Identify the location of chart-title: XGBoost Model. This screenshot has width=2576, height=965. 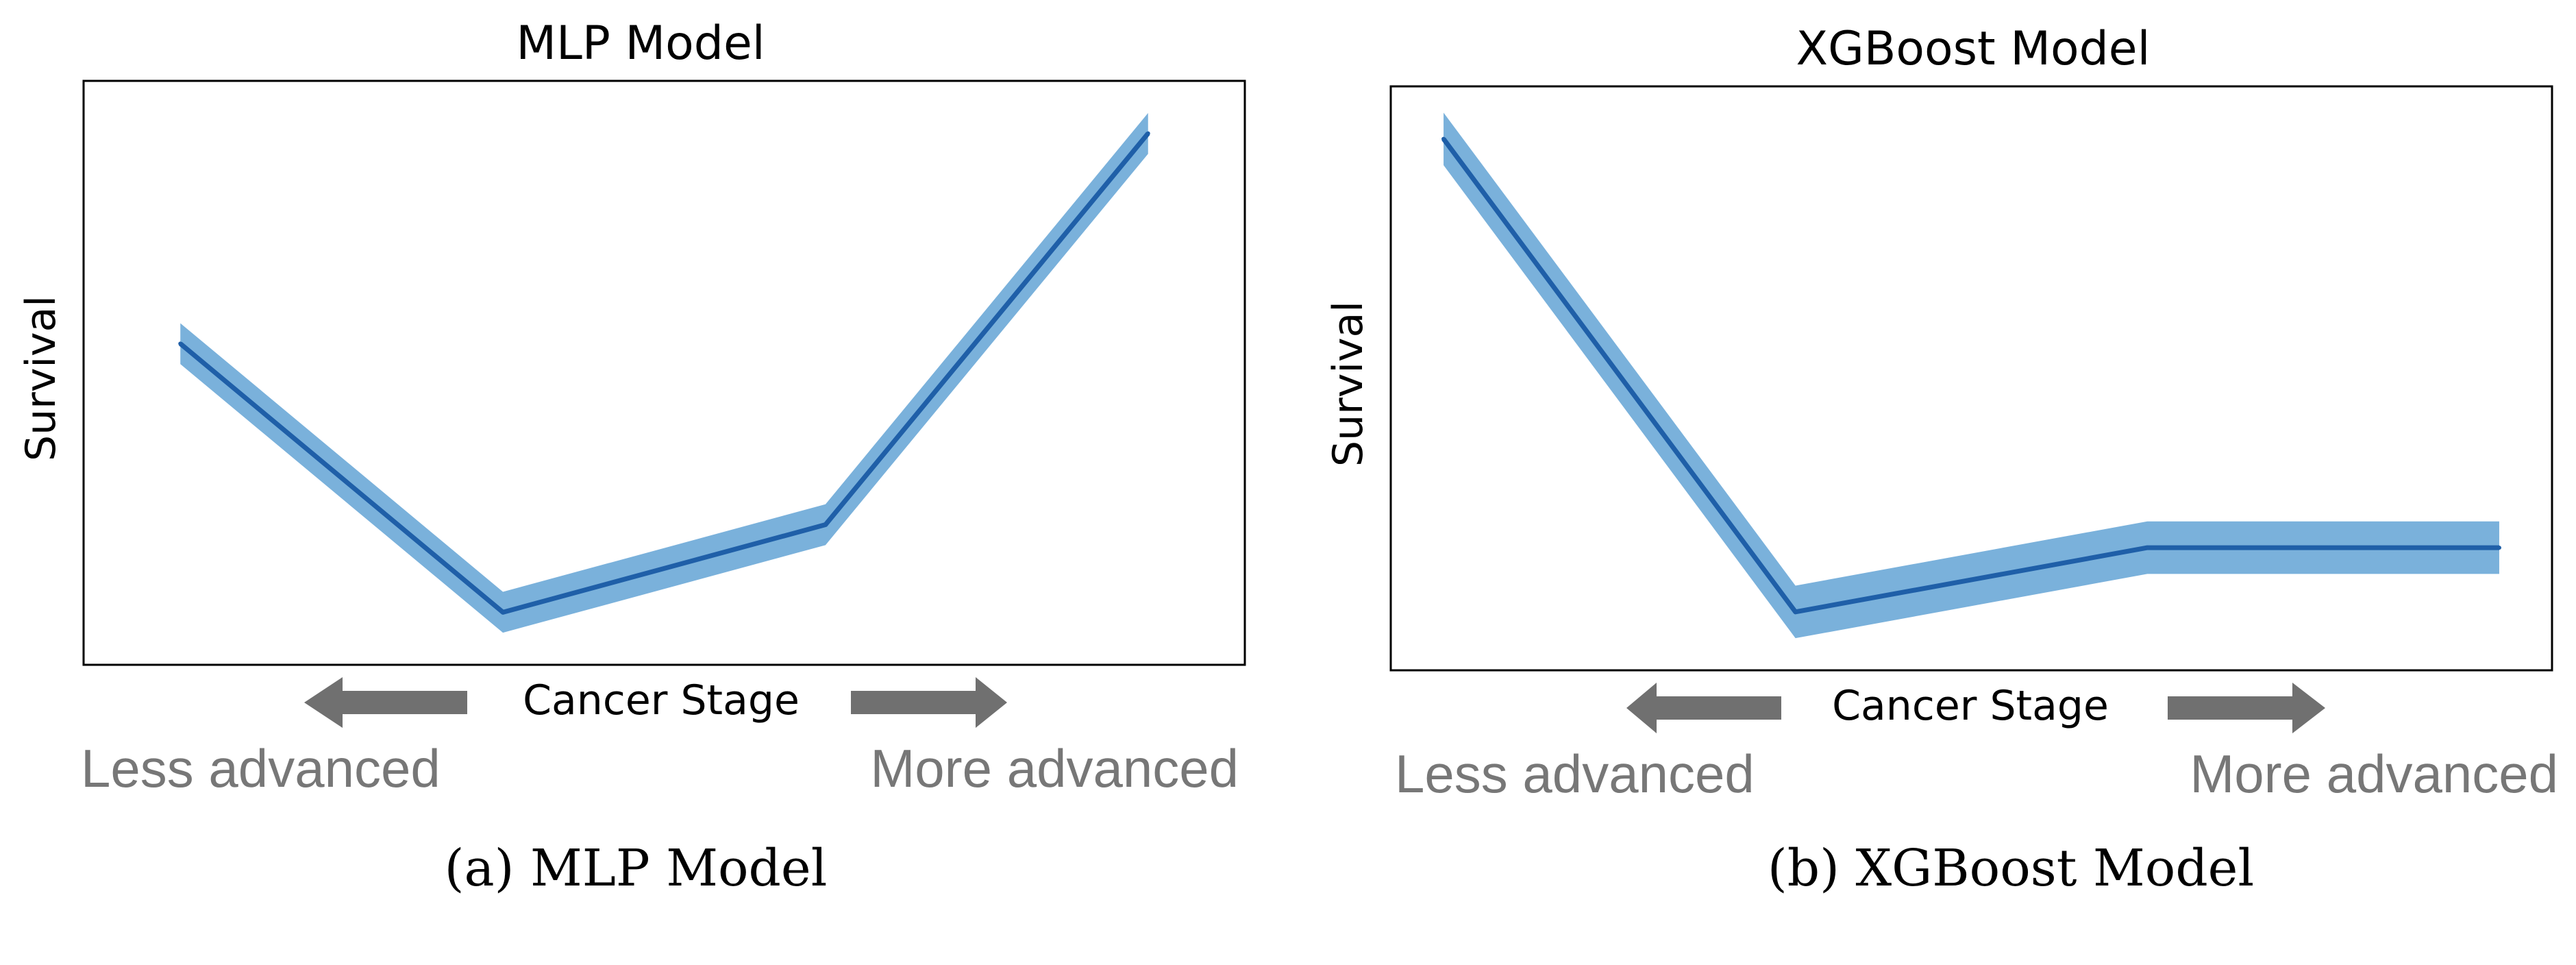
(1973, 49).